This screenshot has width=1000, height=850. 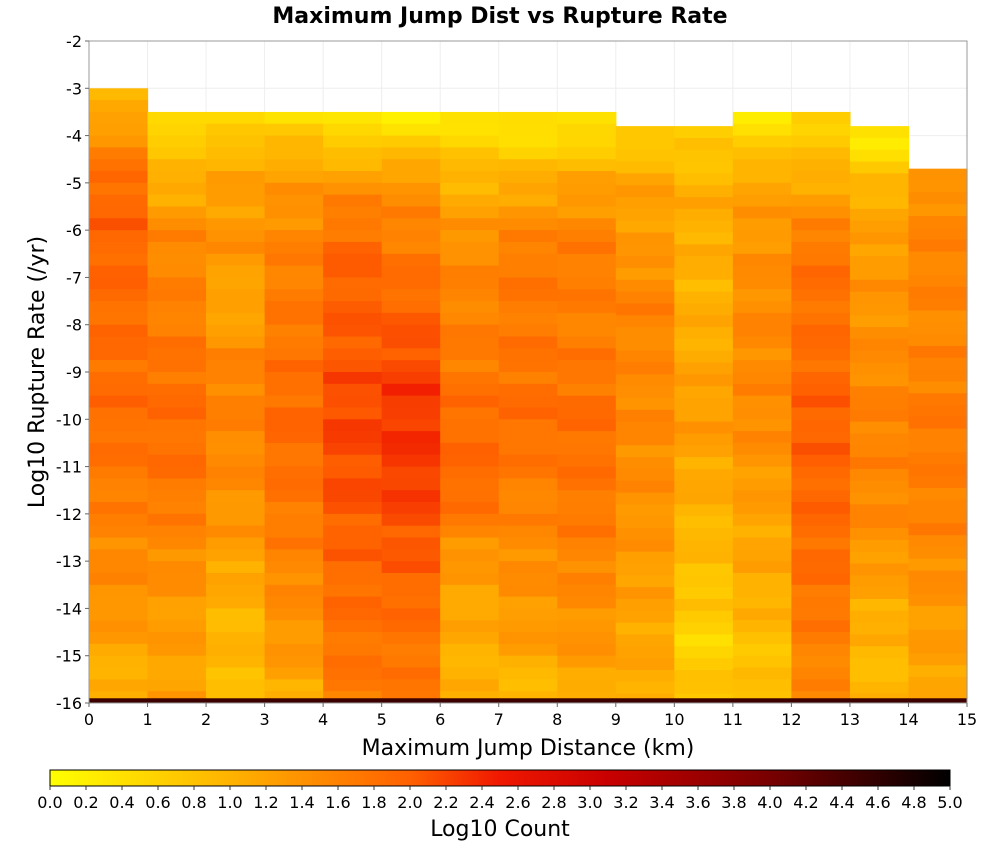 I want to click on colorbar-tick-label: 4.2, so click(x=805, y=802).